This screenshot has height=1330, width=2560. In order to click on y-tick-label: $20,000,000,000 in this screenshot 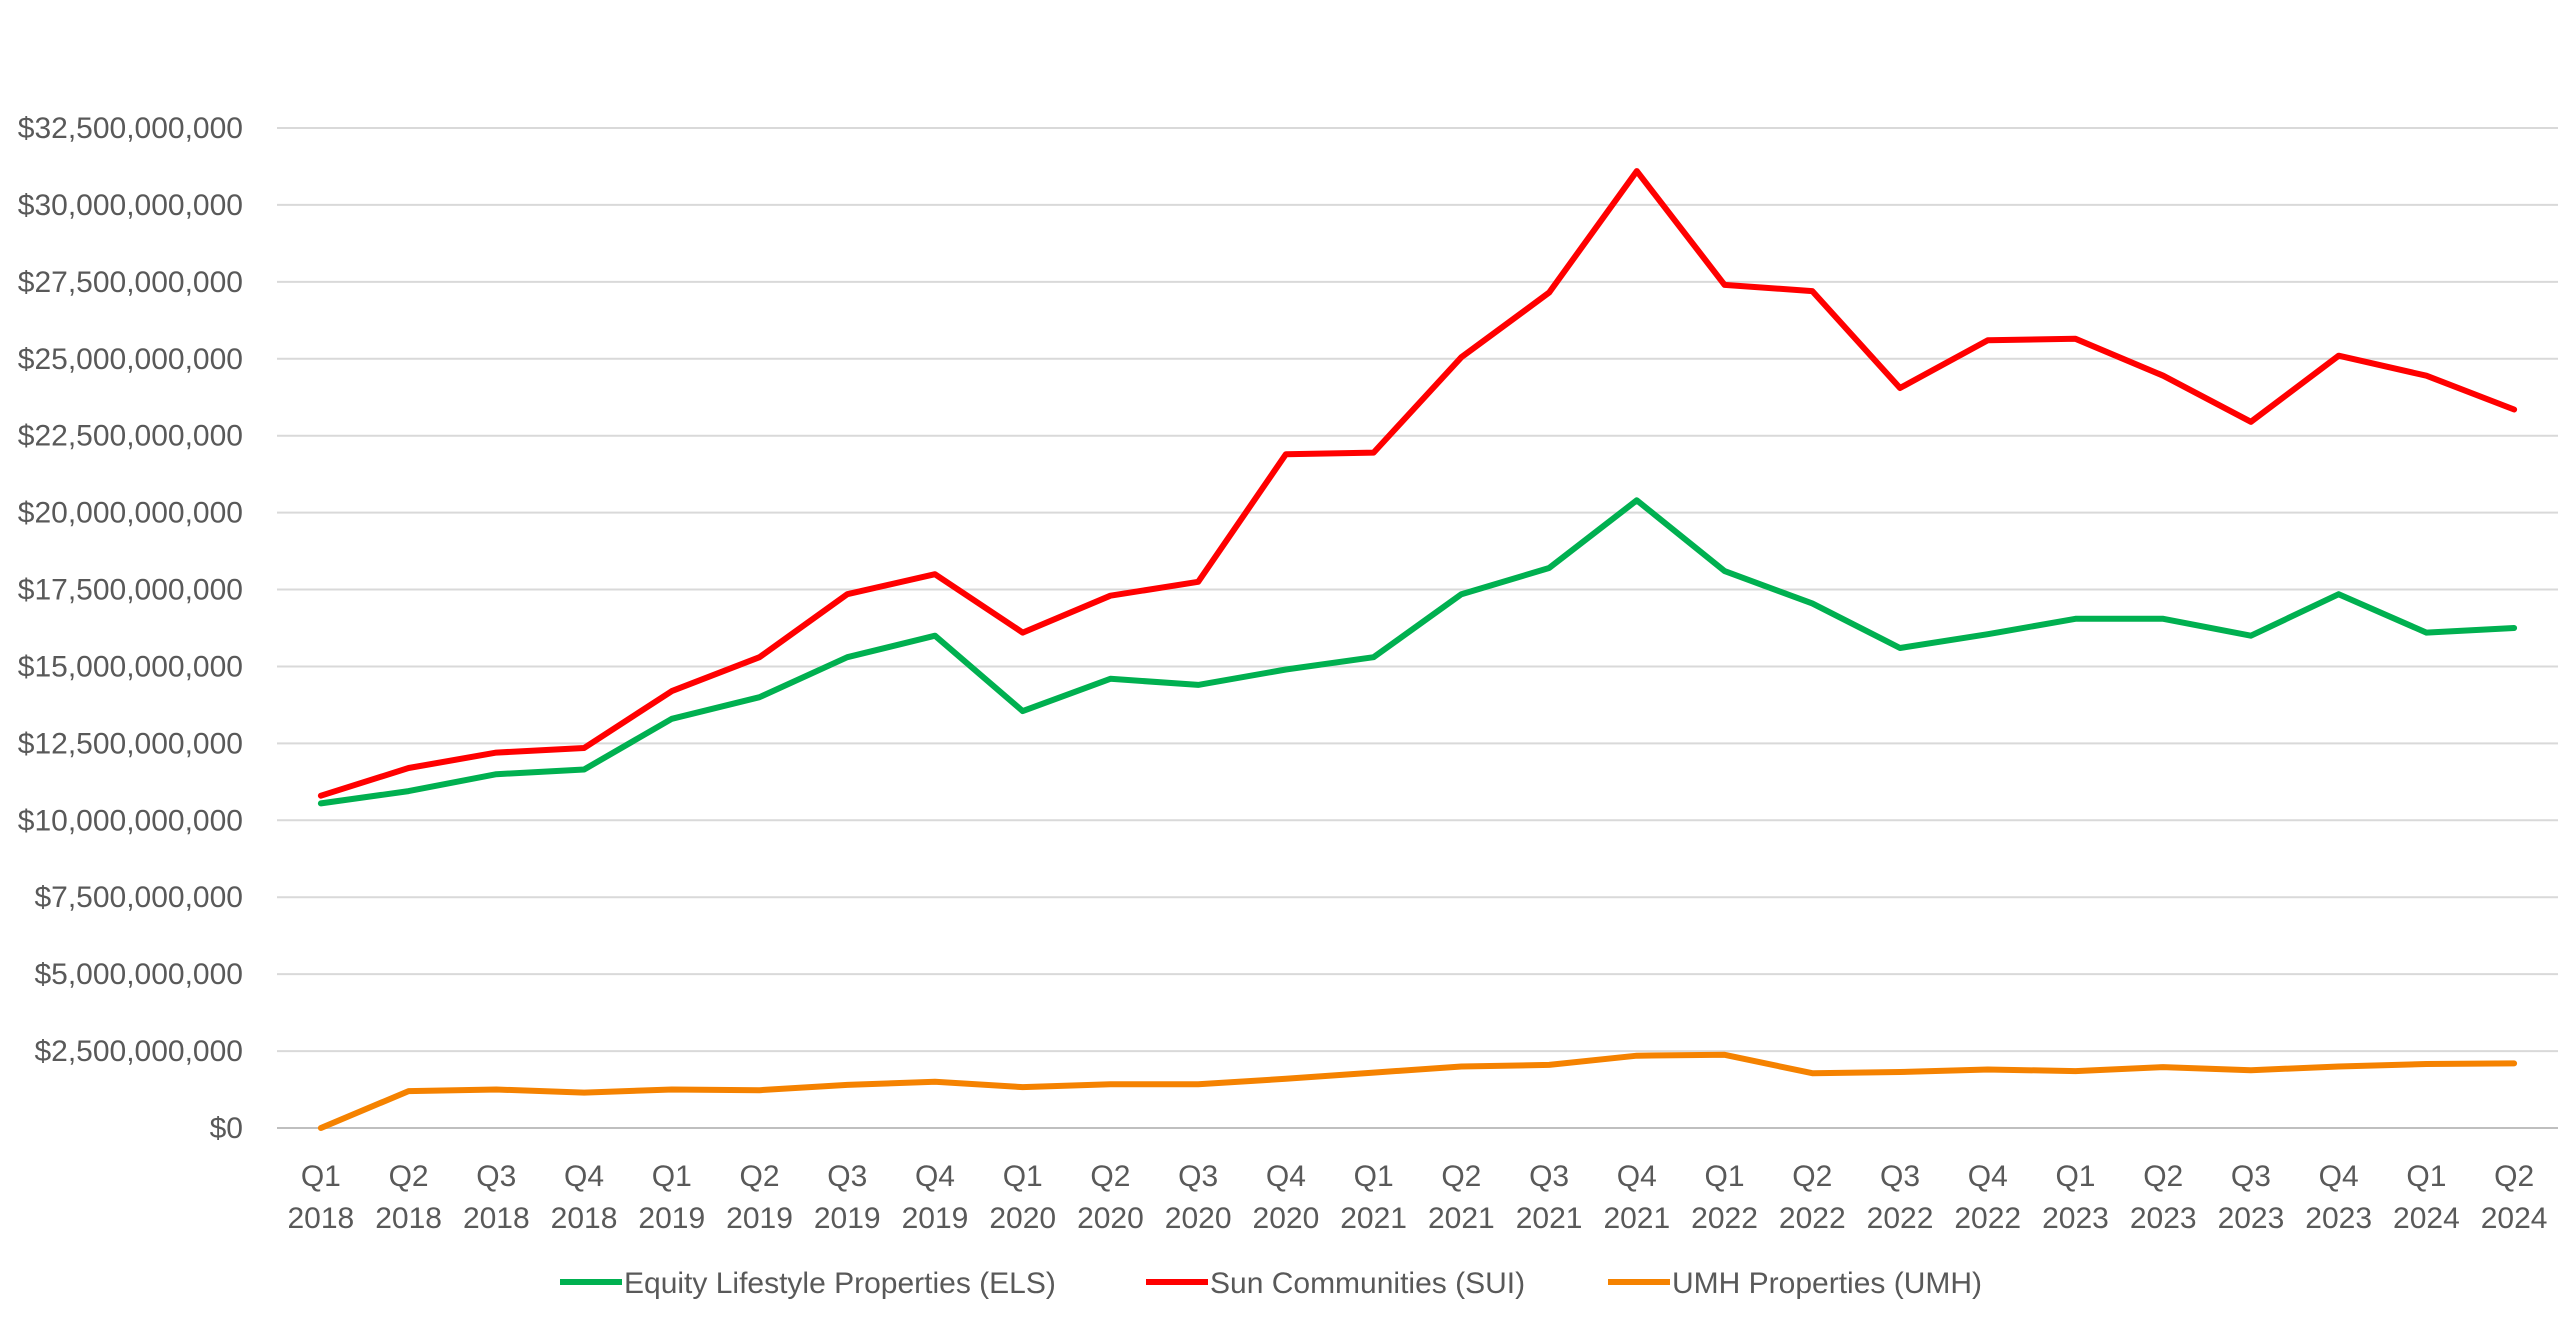, I will do `click(130, 513)`.